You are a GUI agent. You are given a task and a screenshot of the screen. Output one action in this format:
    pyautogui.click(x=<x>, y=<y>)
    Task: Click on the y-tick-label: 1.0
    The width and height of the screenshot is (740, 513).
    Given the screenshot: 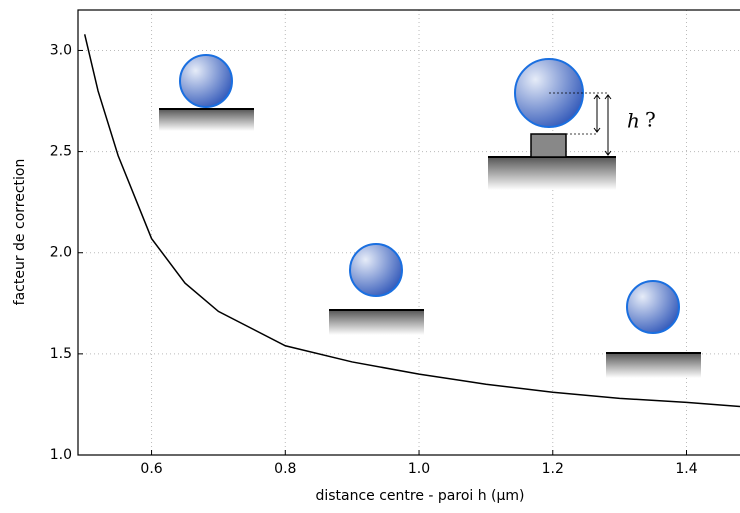 What is the action you would take?
    pyautogui.click(x=61, y=455)
    